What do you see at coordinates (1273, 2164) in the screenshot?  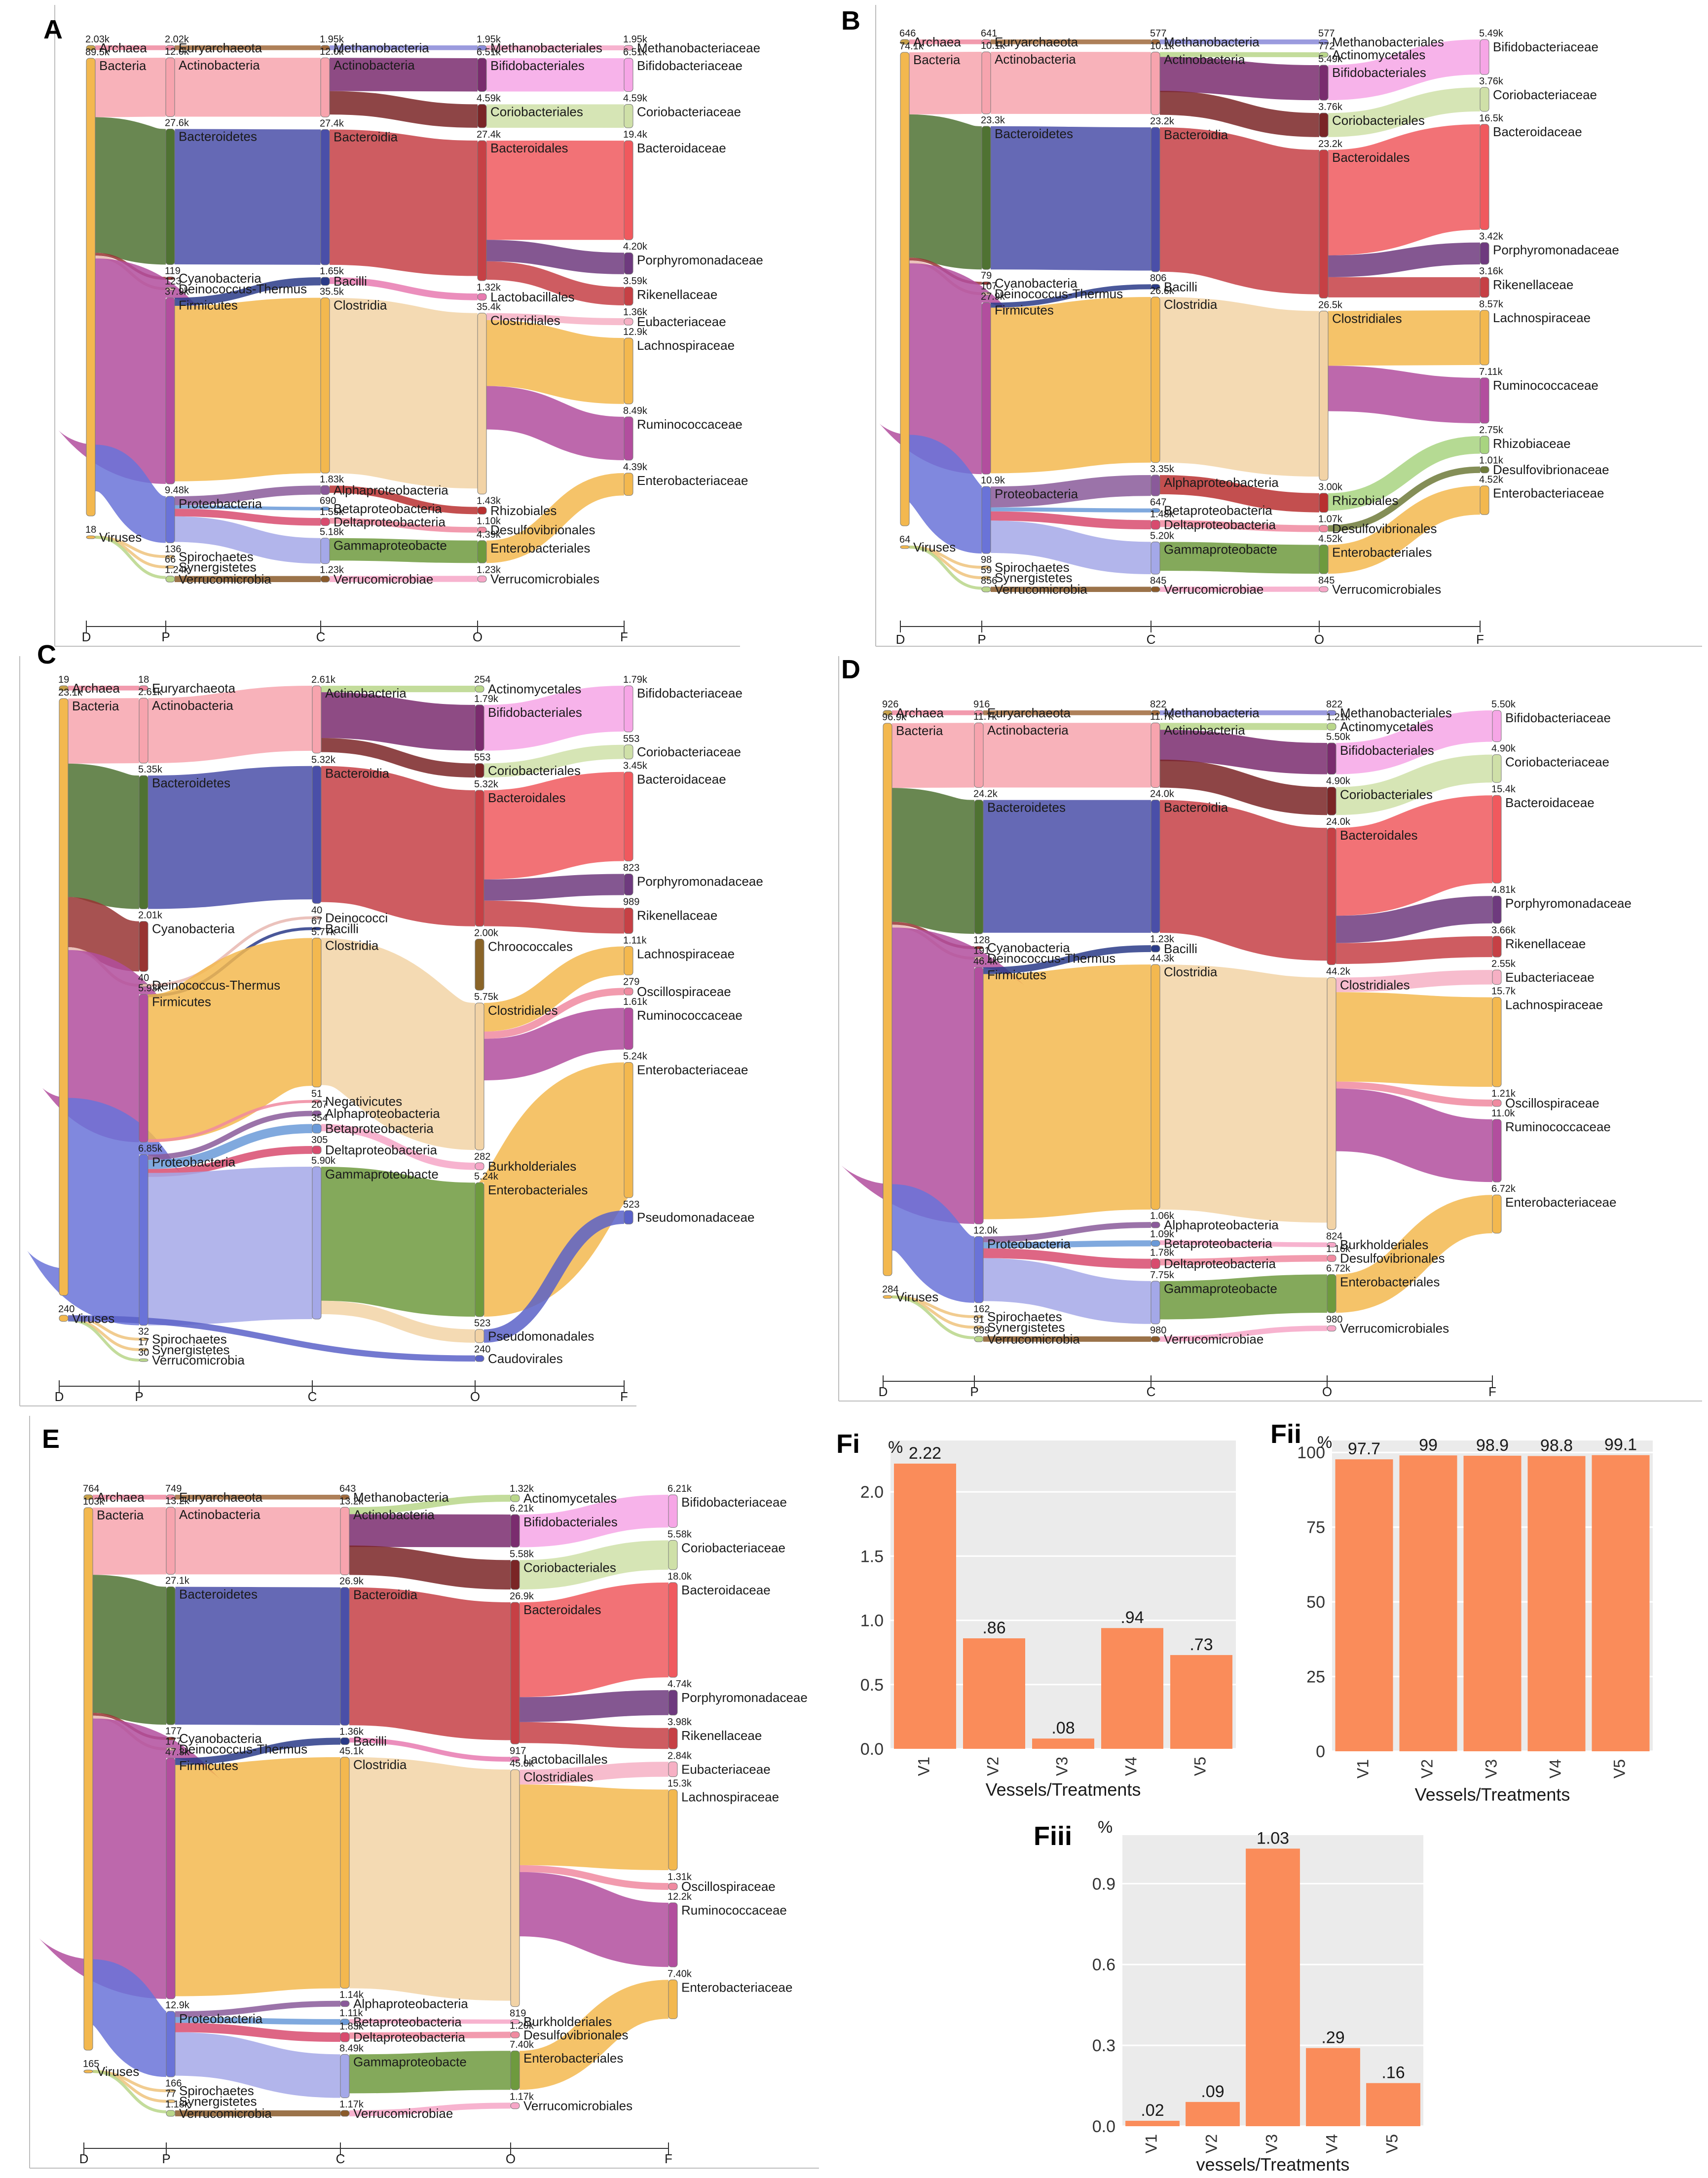 I see `x-axis-label: vessels/Treatments` at bounding box center [1273, 2164].